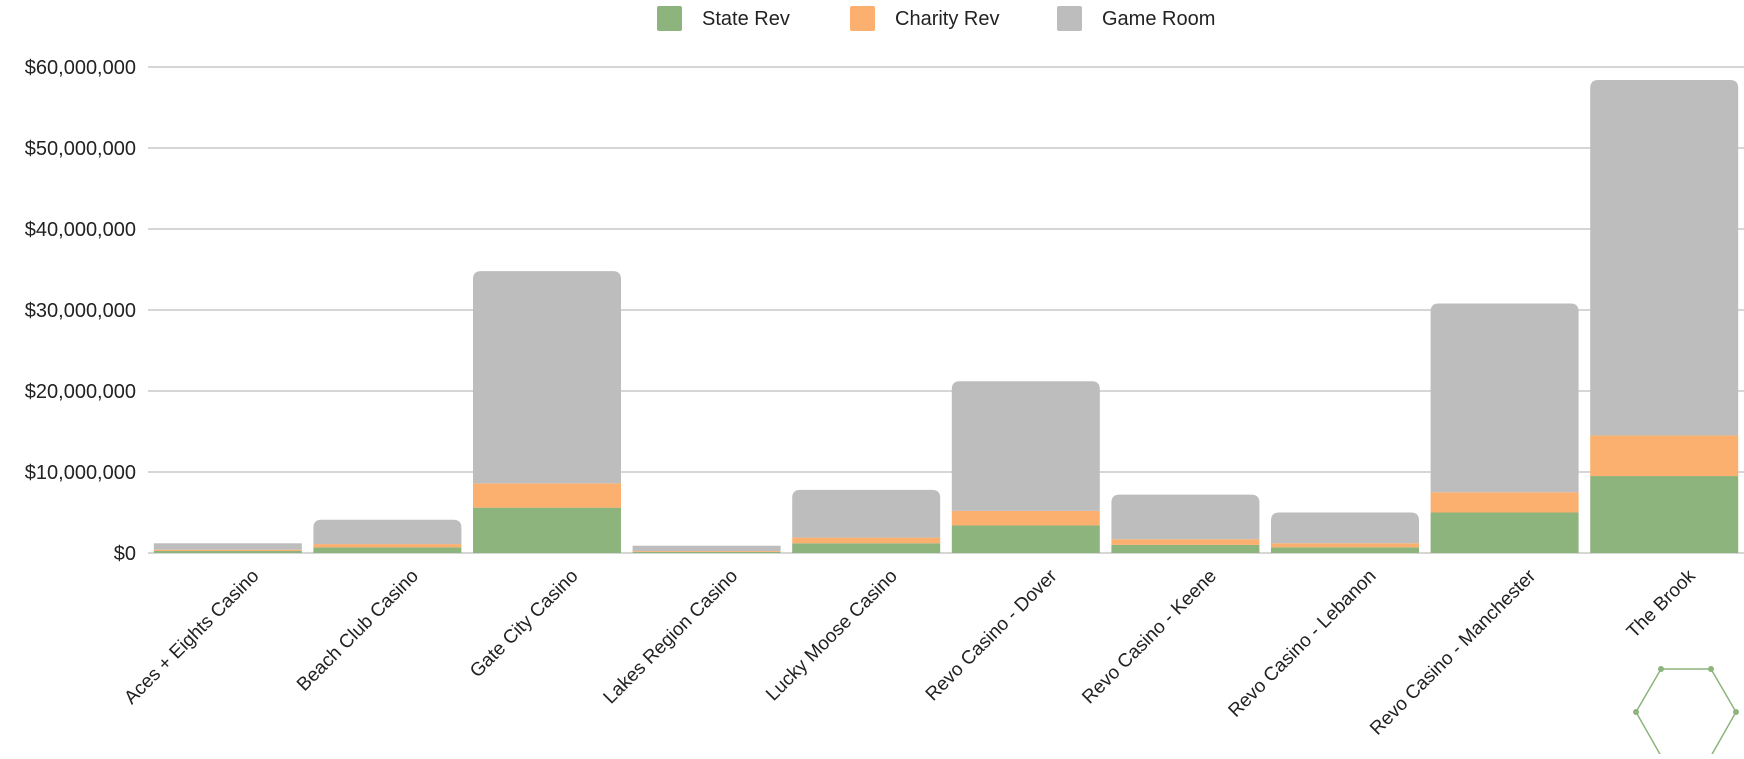 This screenshot has width=1744, height=759. What do you see at coordinates (358, 631) in the screenshot?
I see `x-tick-label: Beach Club Casino` at bounding box center [358, 631].